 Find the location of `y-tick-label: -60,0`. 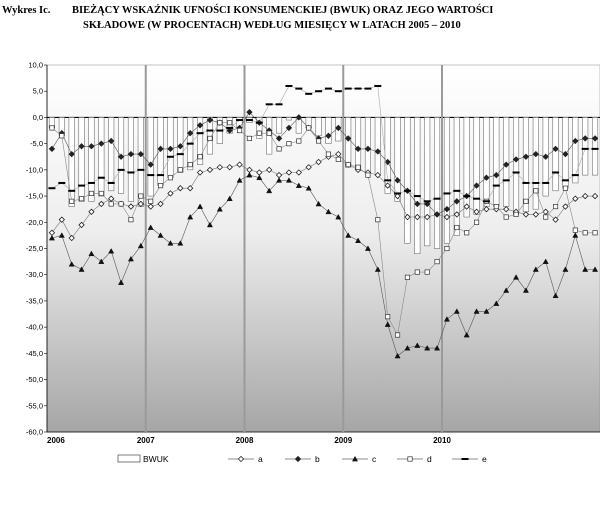

y-tick-label: -60,0 is located at coordinates (34, 432).